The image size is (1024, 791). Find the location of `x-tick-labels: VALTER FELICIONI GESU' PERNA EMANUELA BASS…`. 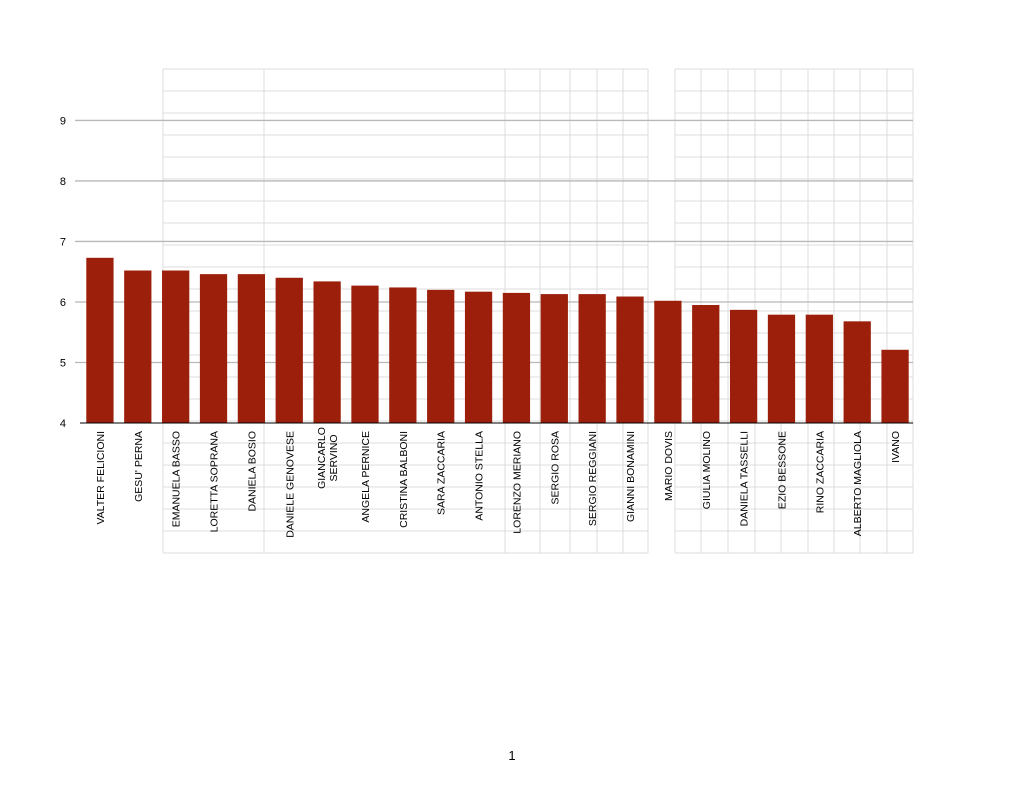

x-tick-labels: VALTER FELICIONI GESU' PERNA EMANUELA BASS… is located at coordinates (498, 482).